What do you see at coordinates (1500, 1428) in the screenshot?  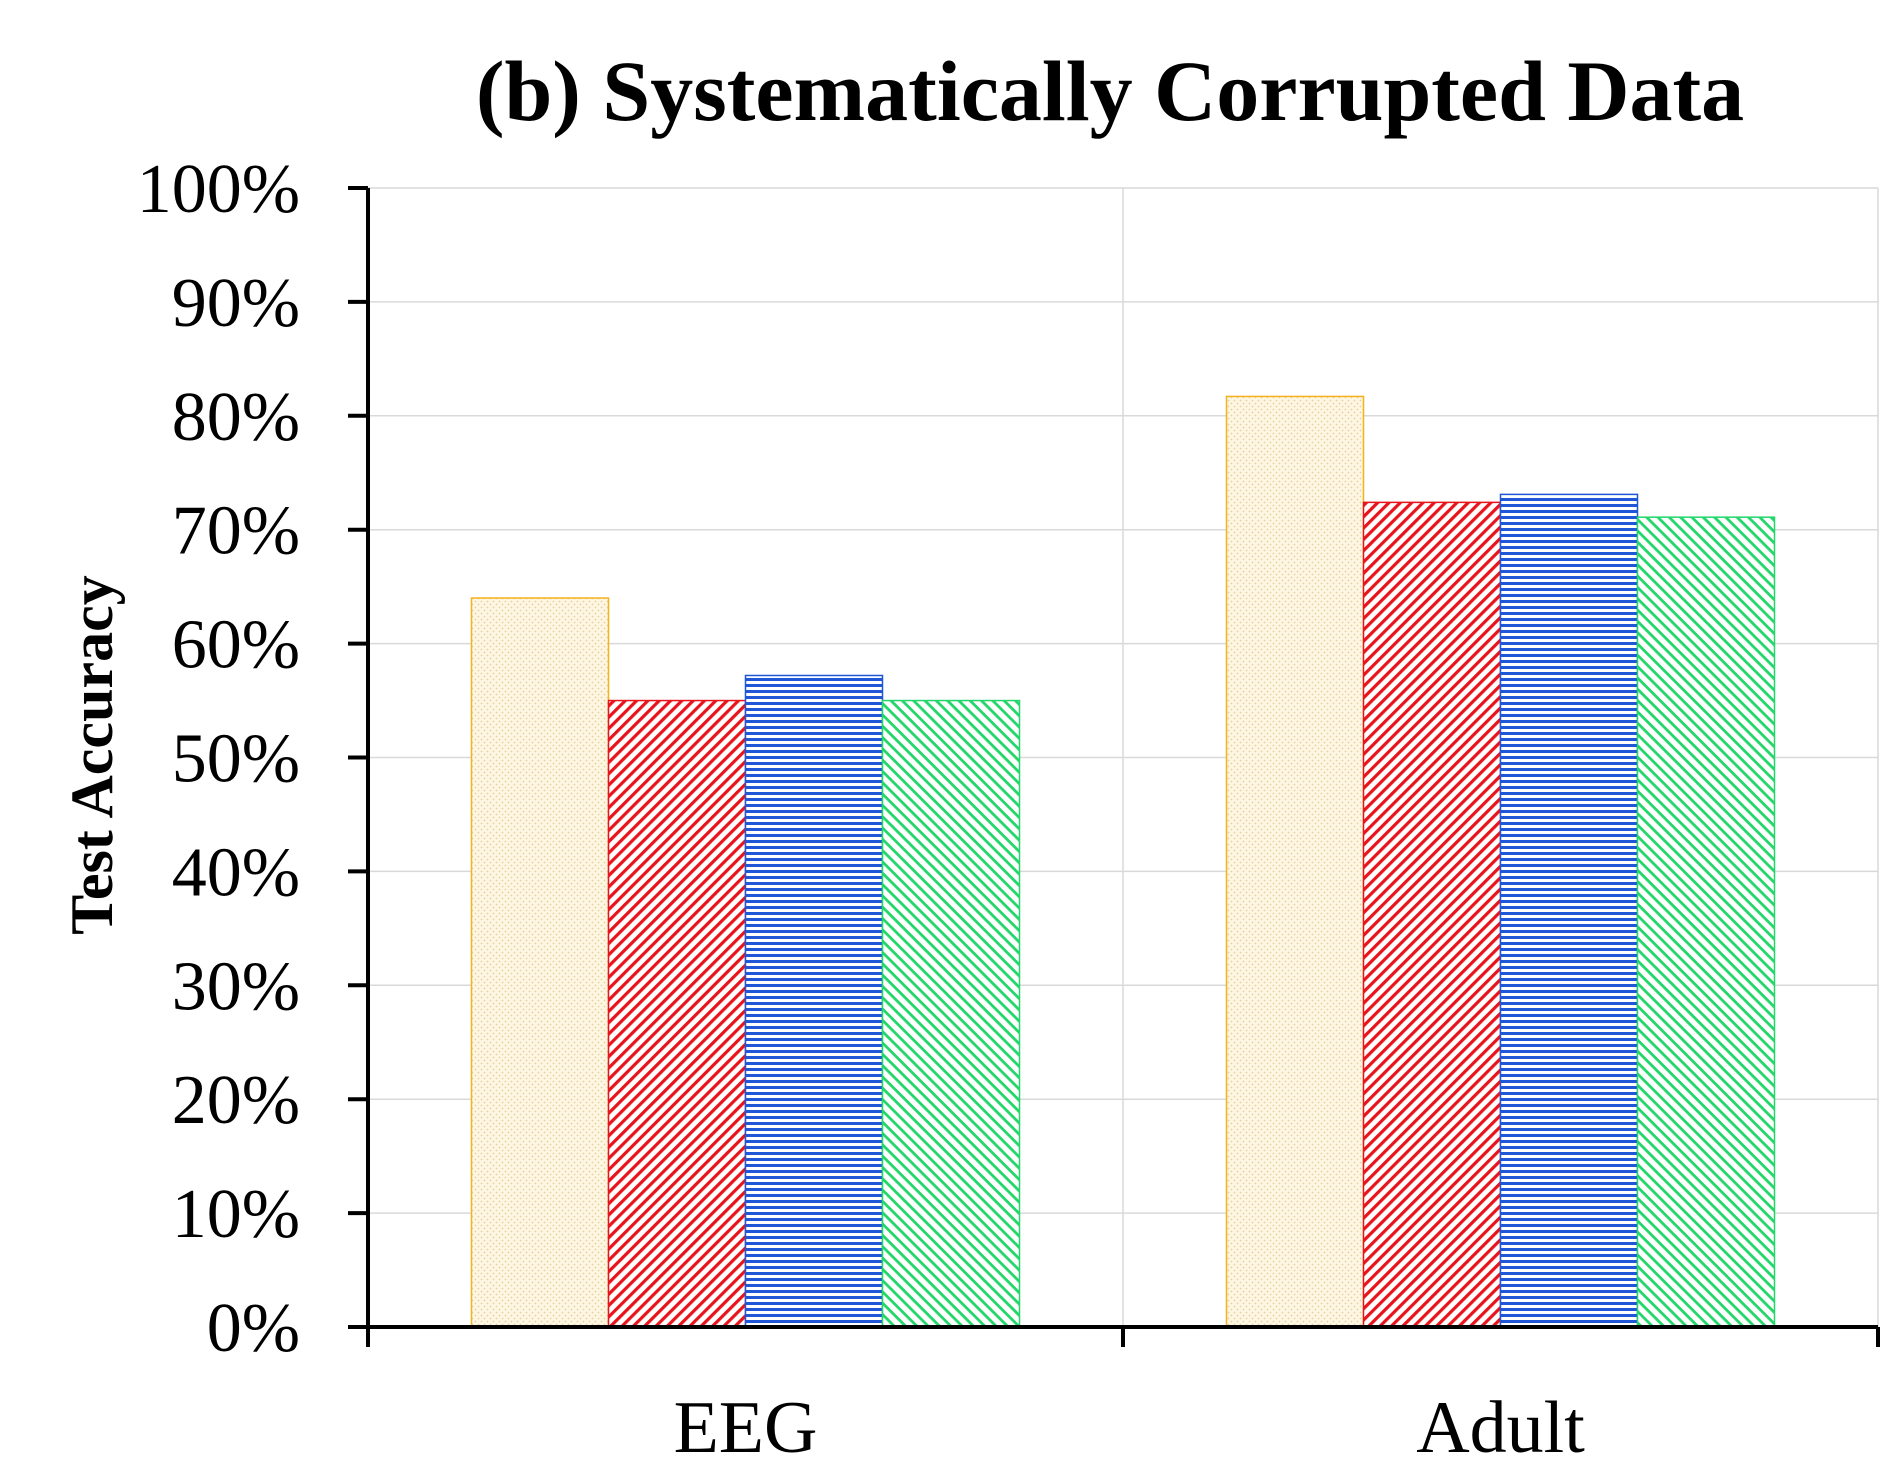 I see `x-category-label: Adult` at bounding box center [1500, 1428].